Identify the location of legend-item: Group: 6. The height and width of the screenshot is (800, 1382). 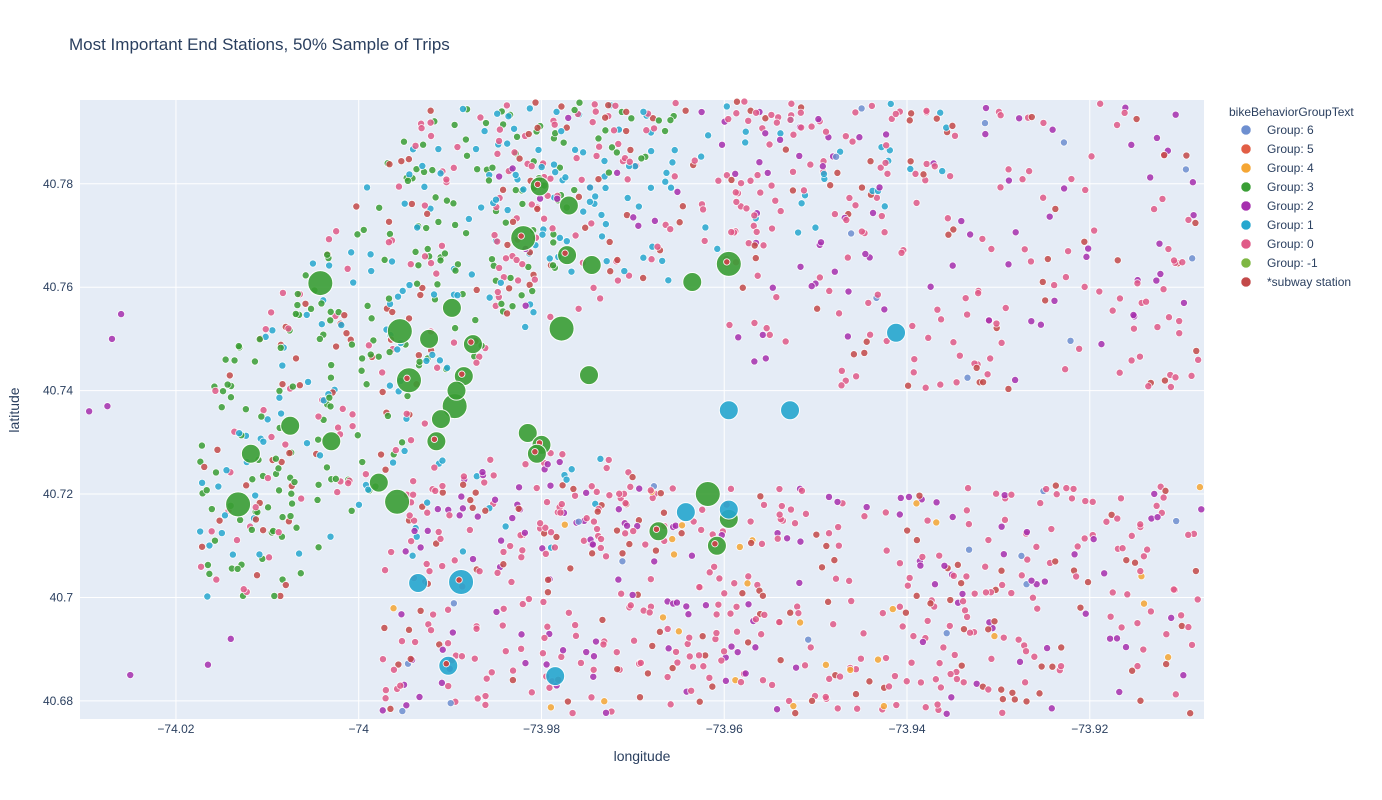
(1277, 130).